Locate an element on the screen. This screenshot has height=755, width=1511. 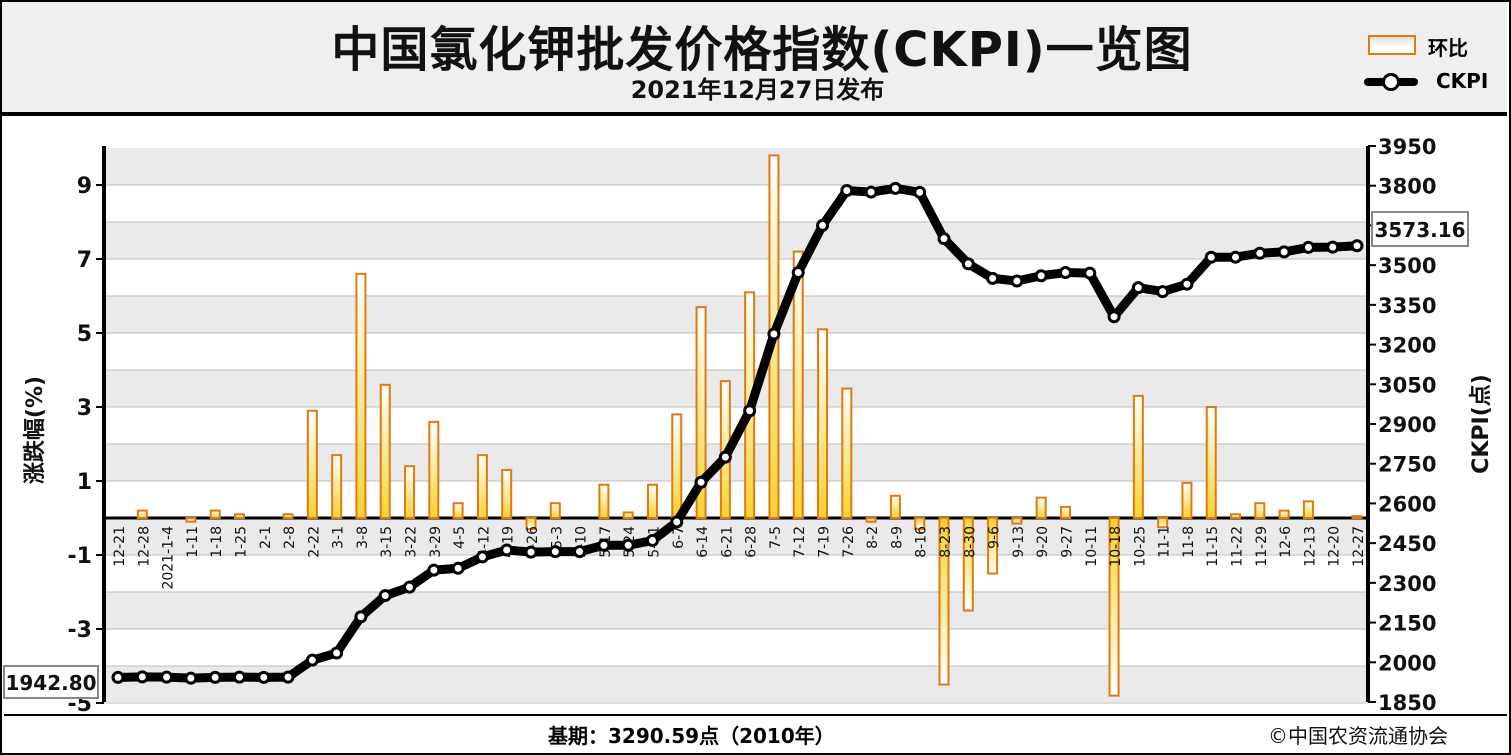
x-tick-label: 12-28 is located at coordinates (144, 546).